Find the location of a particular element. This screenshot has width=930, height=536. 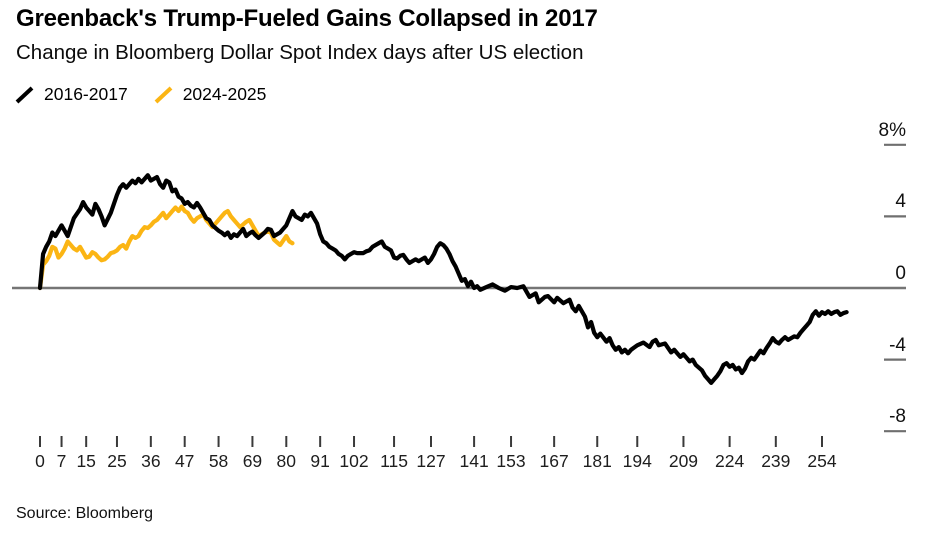

legend-item-2024-2025: 2024-2025 is located at coordinates (210, 94).